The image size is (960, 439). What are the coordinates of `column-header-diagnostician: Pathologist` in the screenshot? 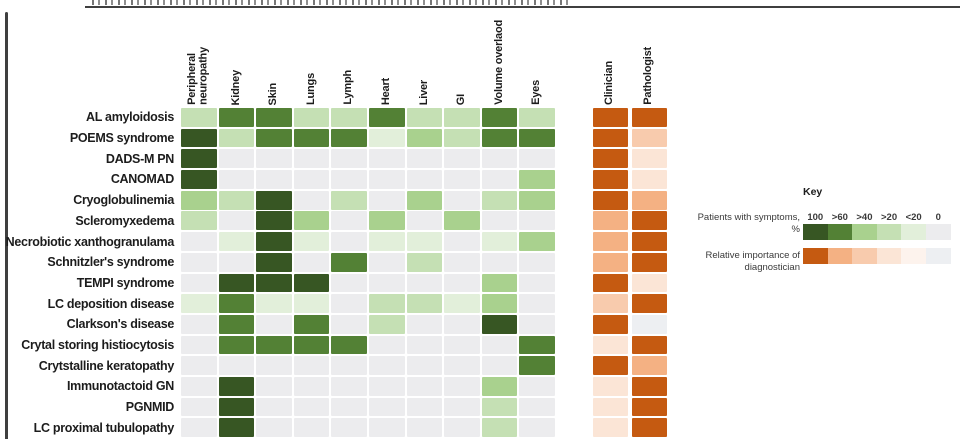 It's located at (648, 76).